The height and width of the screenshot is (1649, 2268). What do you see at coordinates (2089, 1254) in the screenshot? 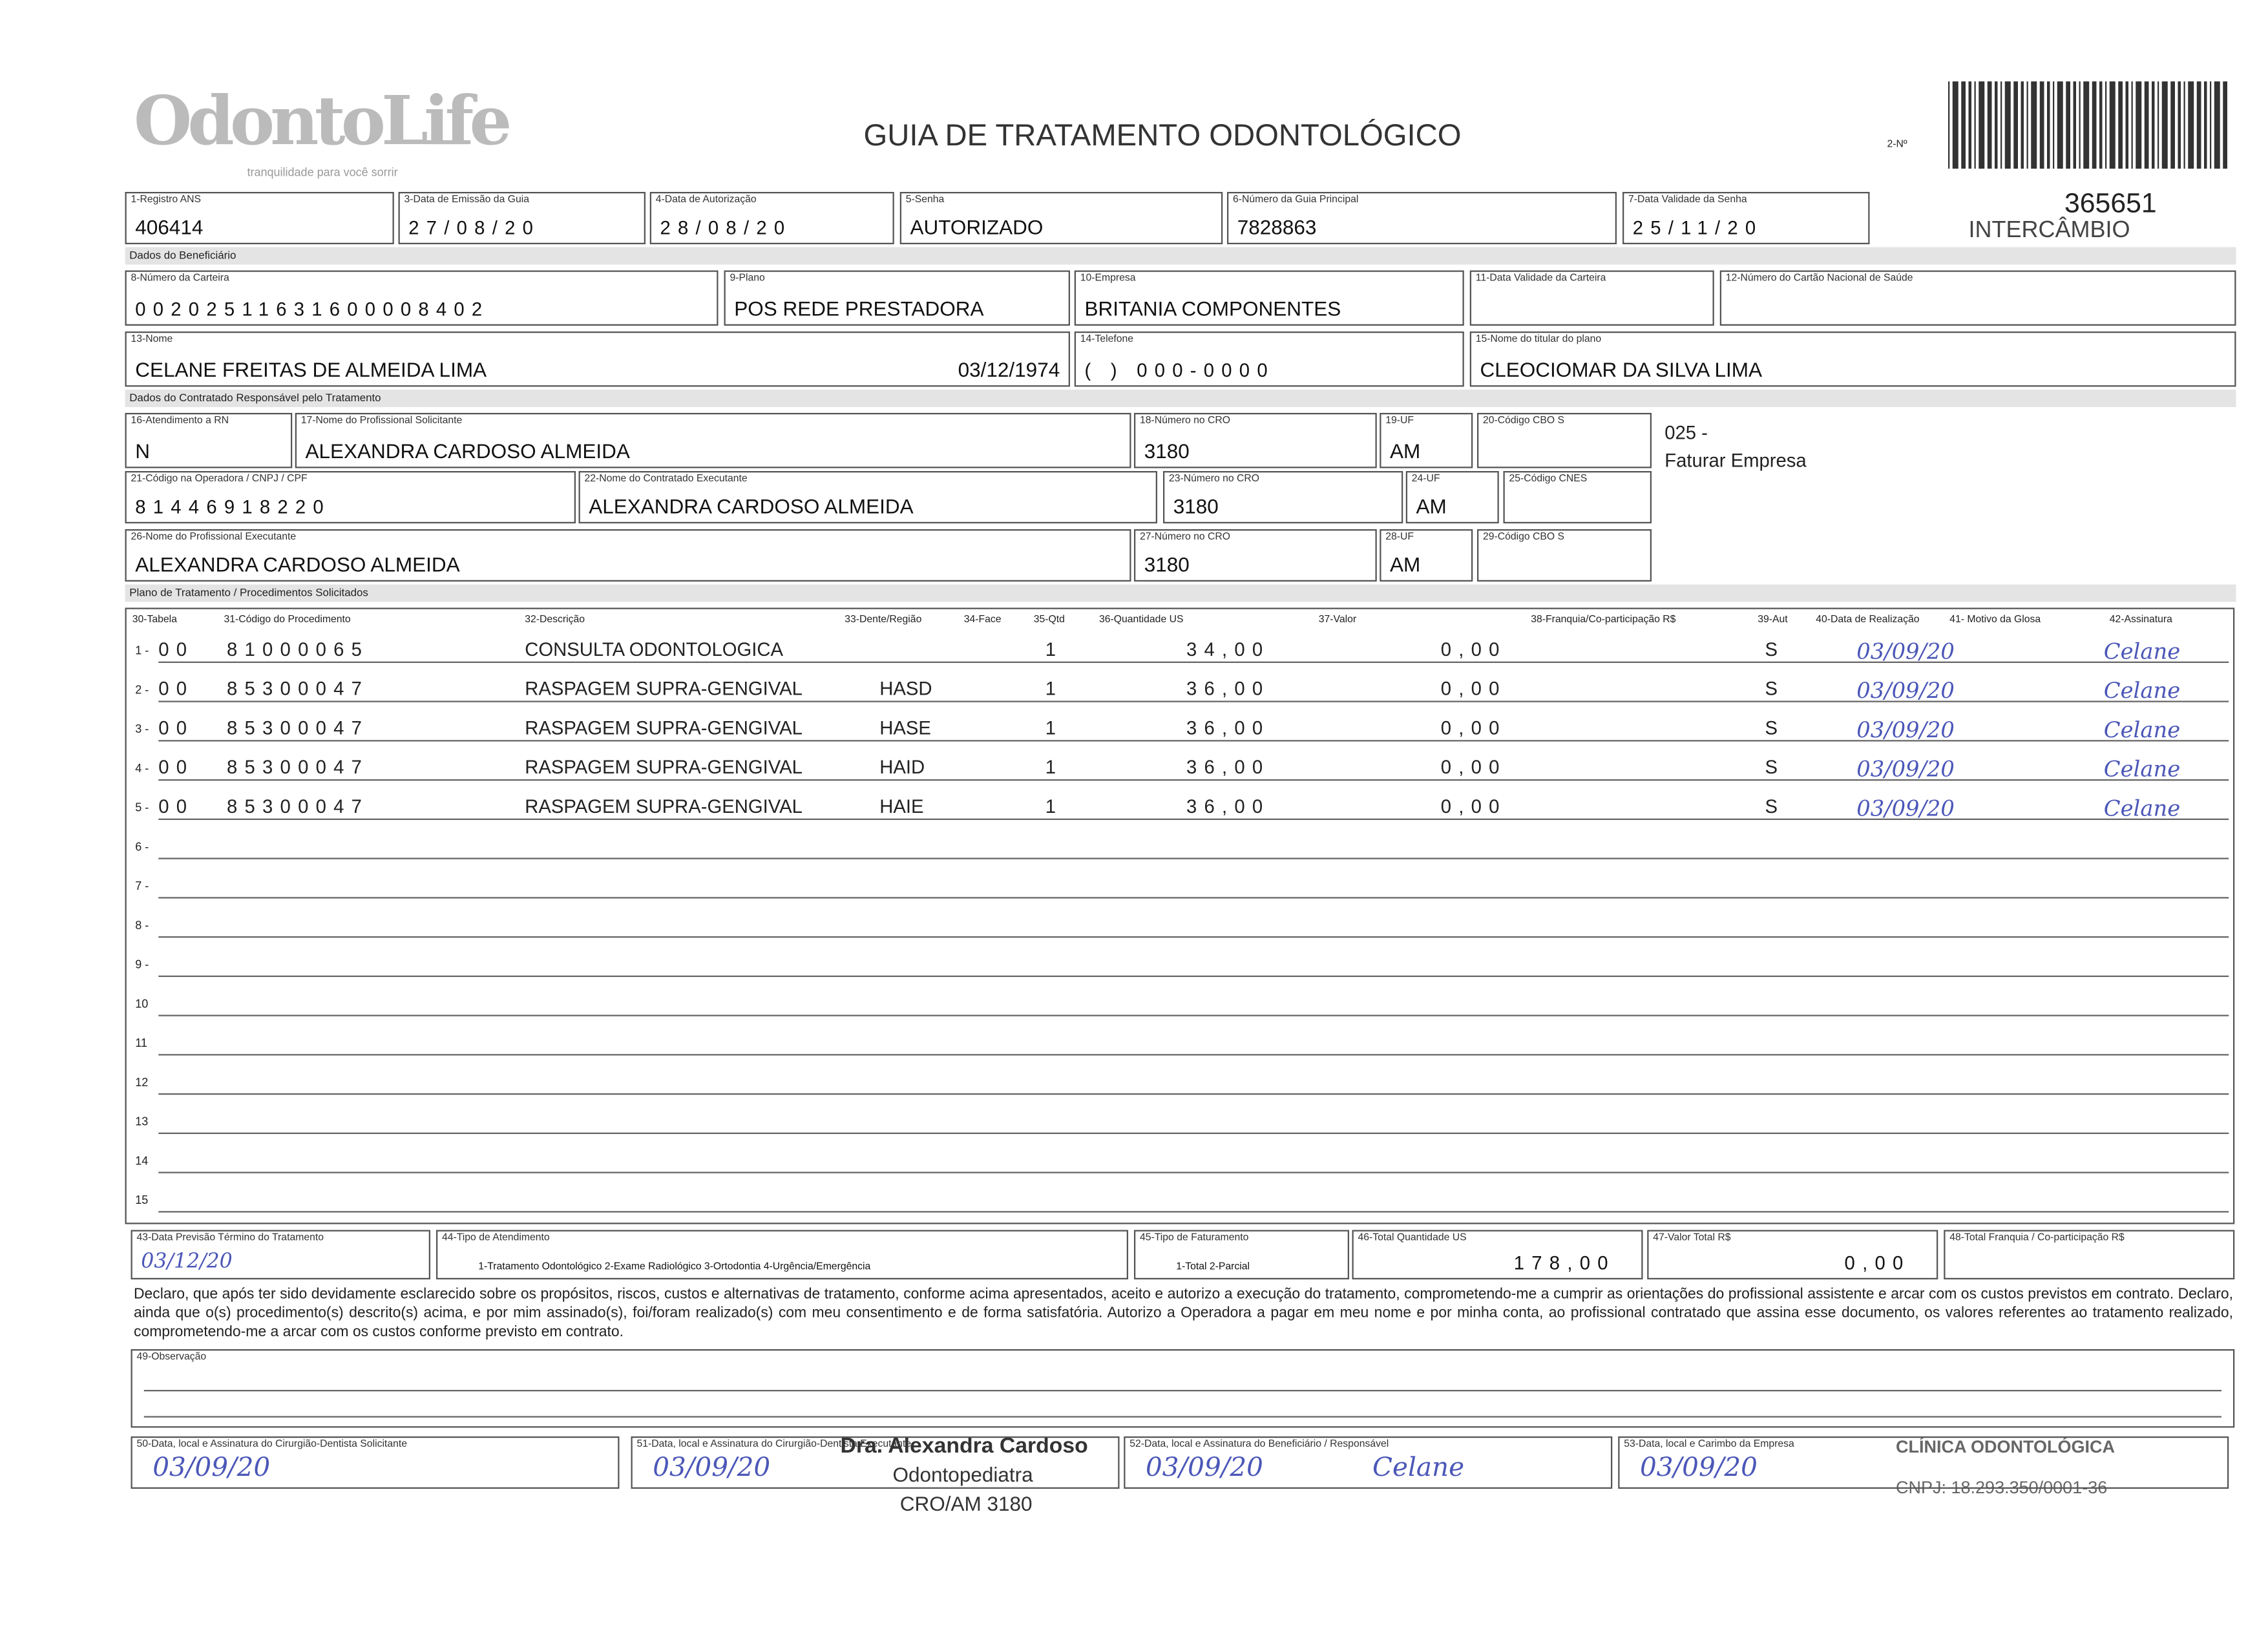
I see `total-field: 48-Total Franquia / Co-participação R$` at bounding box center [2089, 1254].